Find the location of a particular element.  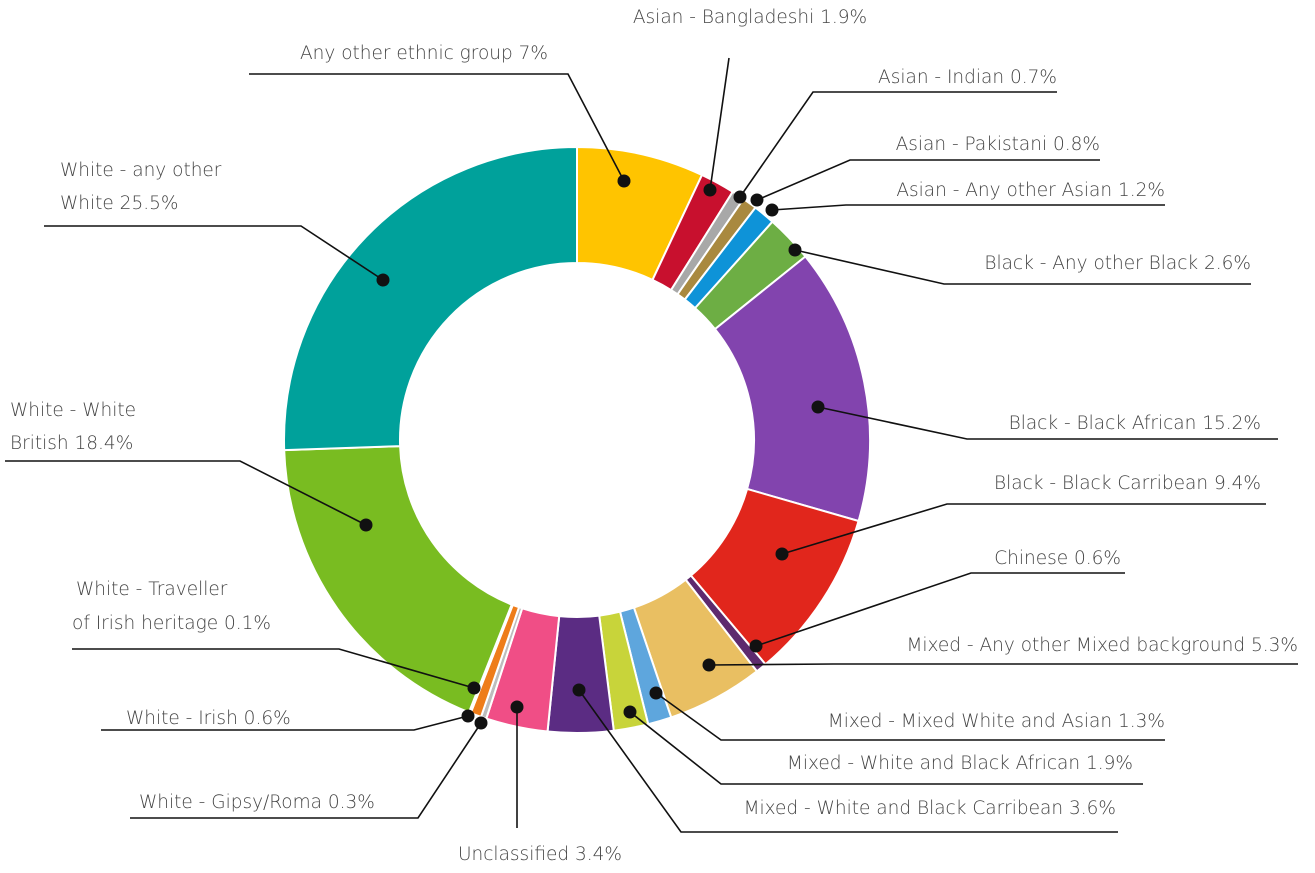

slice-label: Asian - Indian 0.7% is located at coordinates (967, 77).